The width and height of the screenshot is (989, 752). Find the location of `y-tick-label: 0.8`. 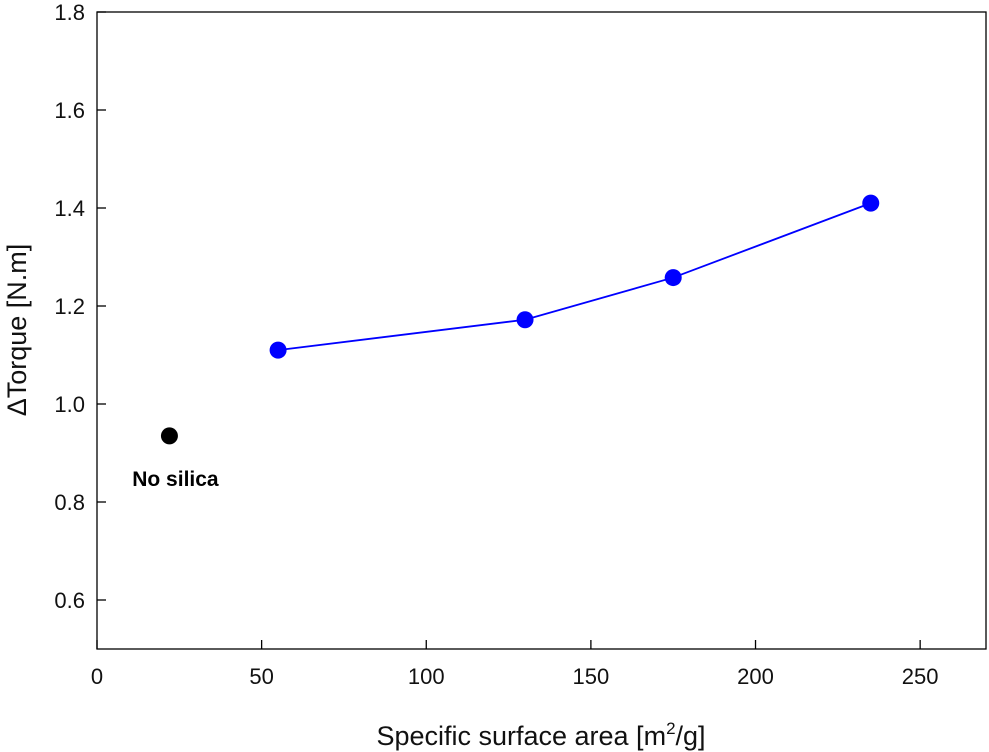

y-tick-label: 0.8 is located at coordinates (69, 502).